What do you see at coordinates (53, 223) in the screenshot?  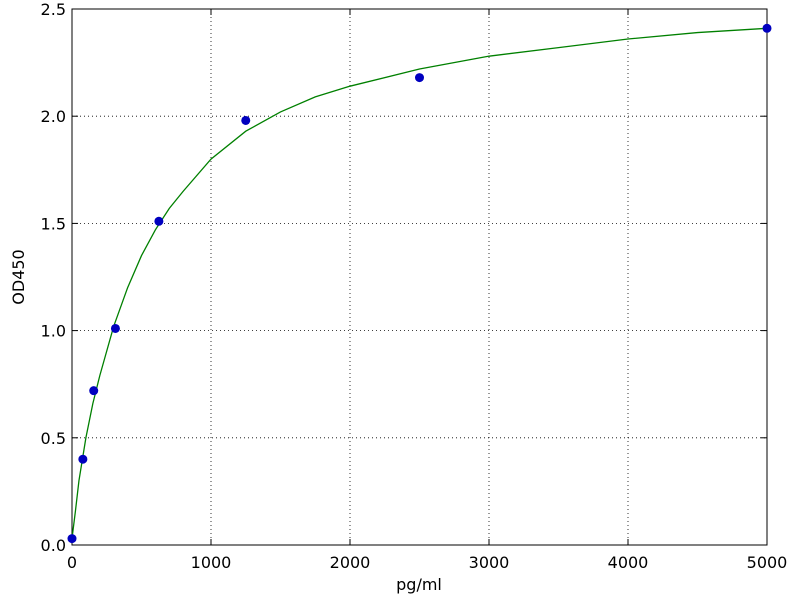 I see `y-tick-label: 1.5` at bounding box center [53, 223].